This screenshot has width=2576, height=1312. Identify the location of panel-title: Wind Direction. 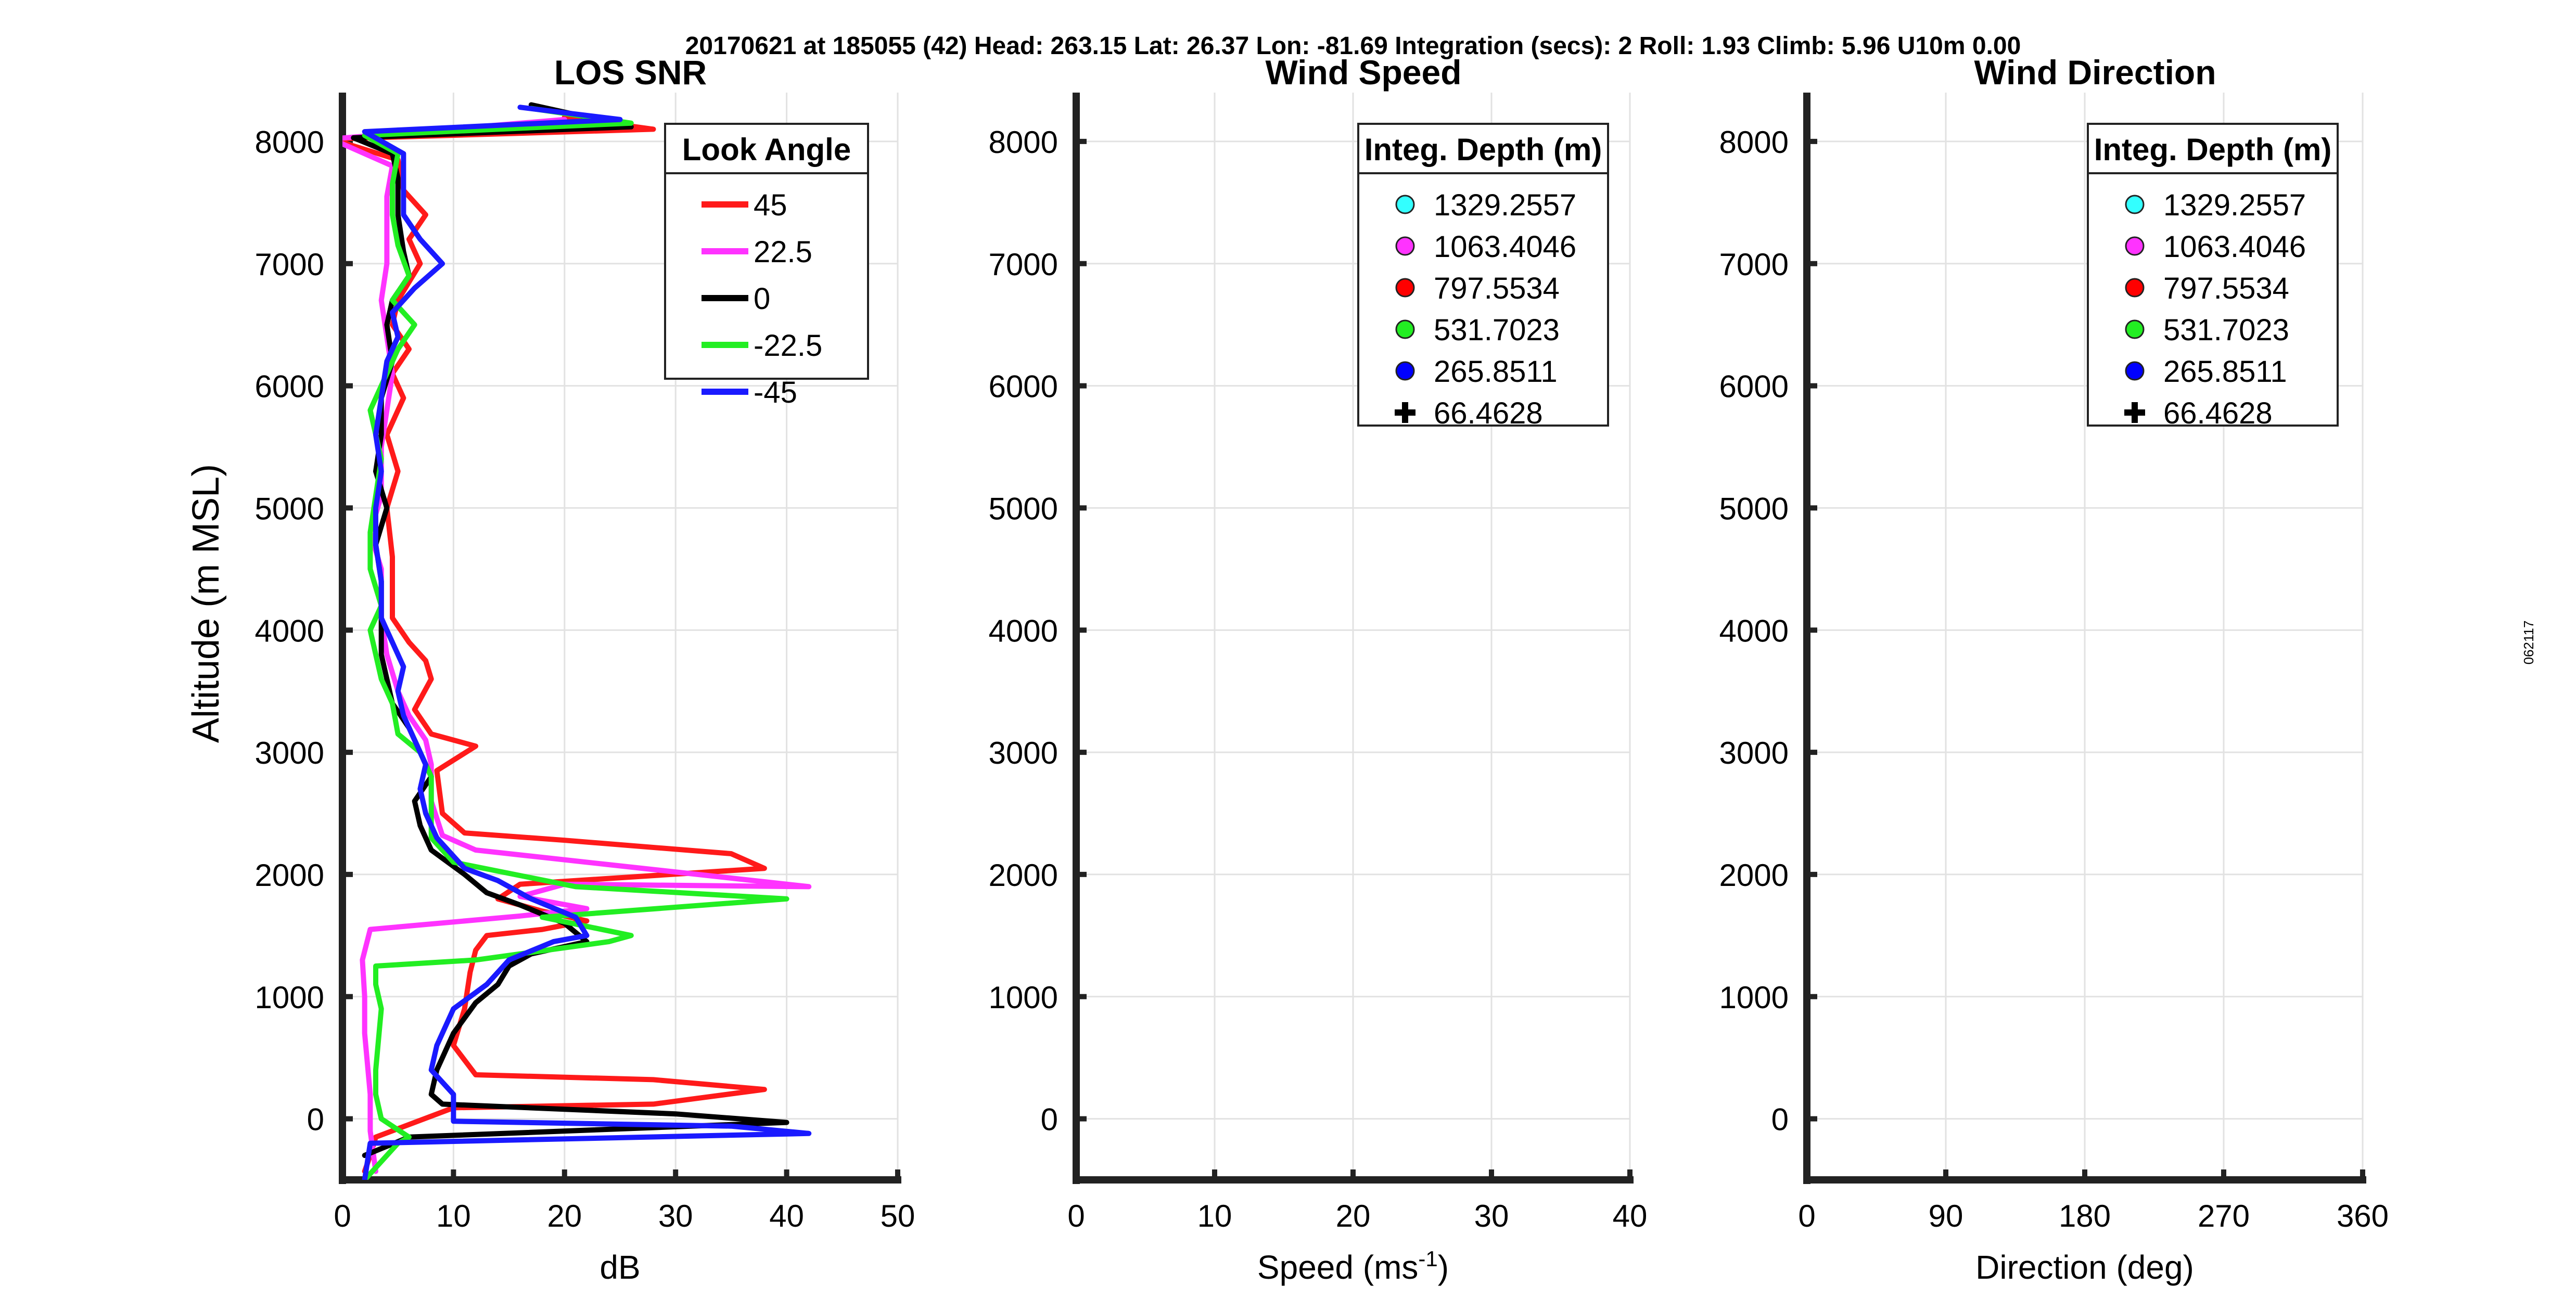
(2095, 73).